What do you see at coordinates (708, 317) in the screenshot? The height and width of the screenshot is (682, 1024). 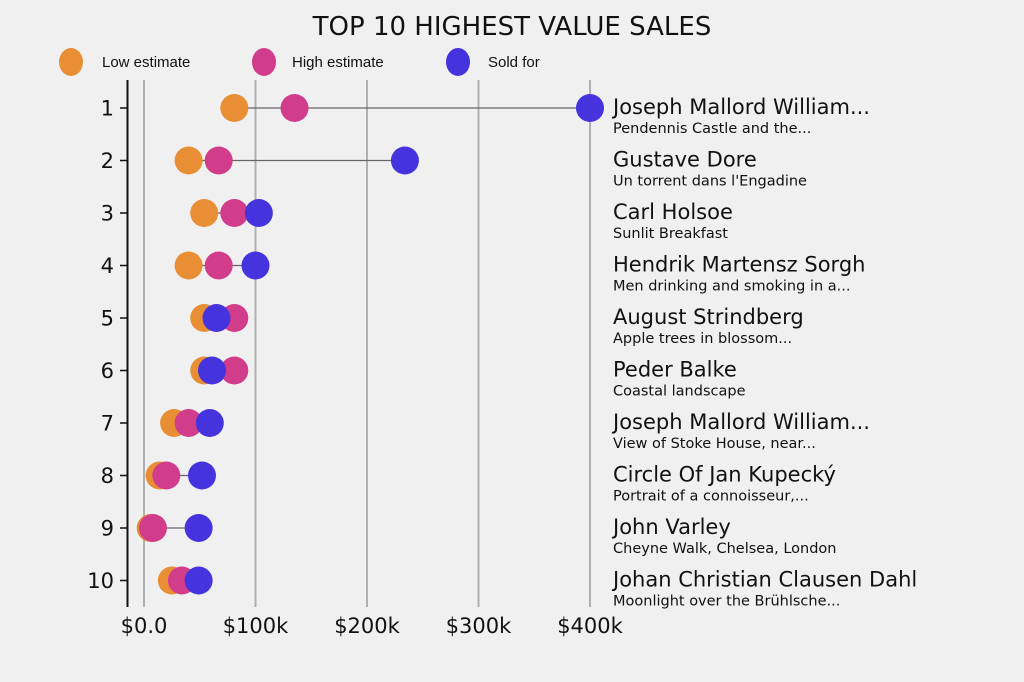 I see `artist-name: August Strindberg` at bounding box center [708, 317].